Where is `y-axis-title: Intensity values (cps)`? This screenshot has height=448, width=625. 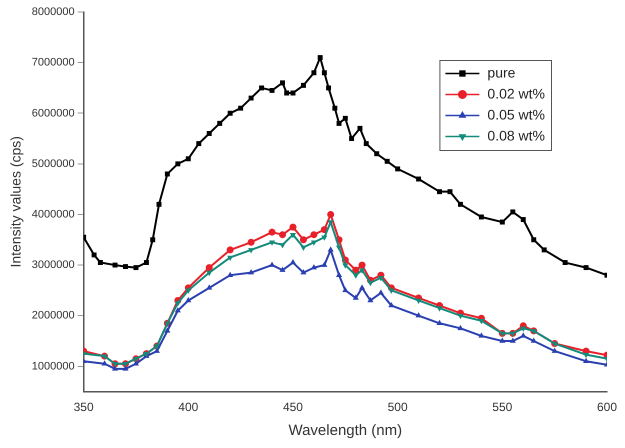 y-axis-title: Intensity values (cps) is located at coordinates (15, 202).